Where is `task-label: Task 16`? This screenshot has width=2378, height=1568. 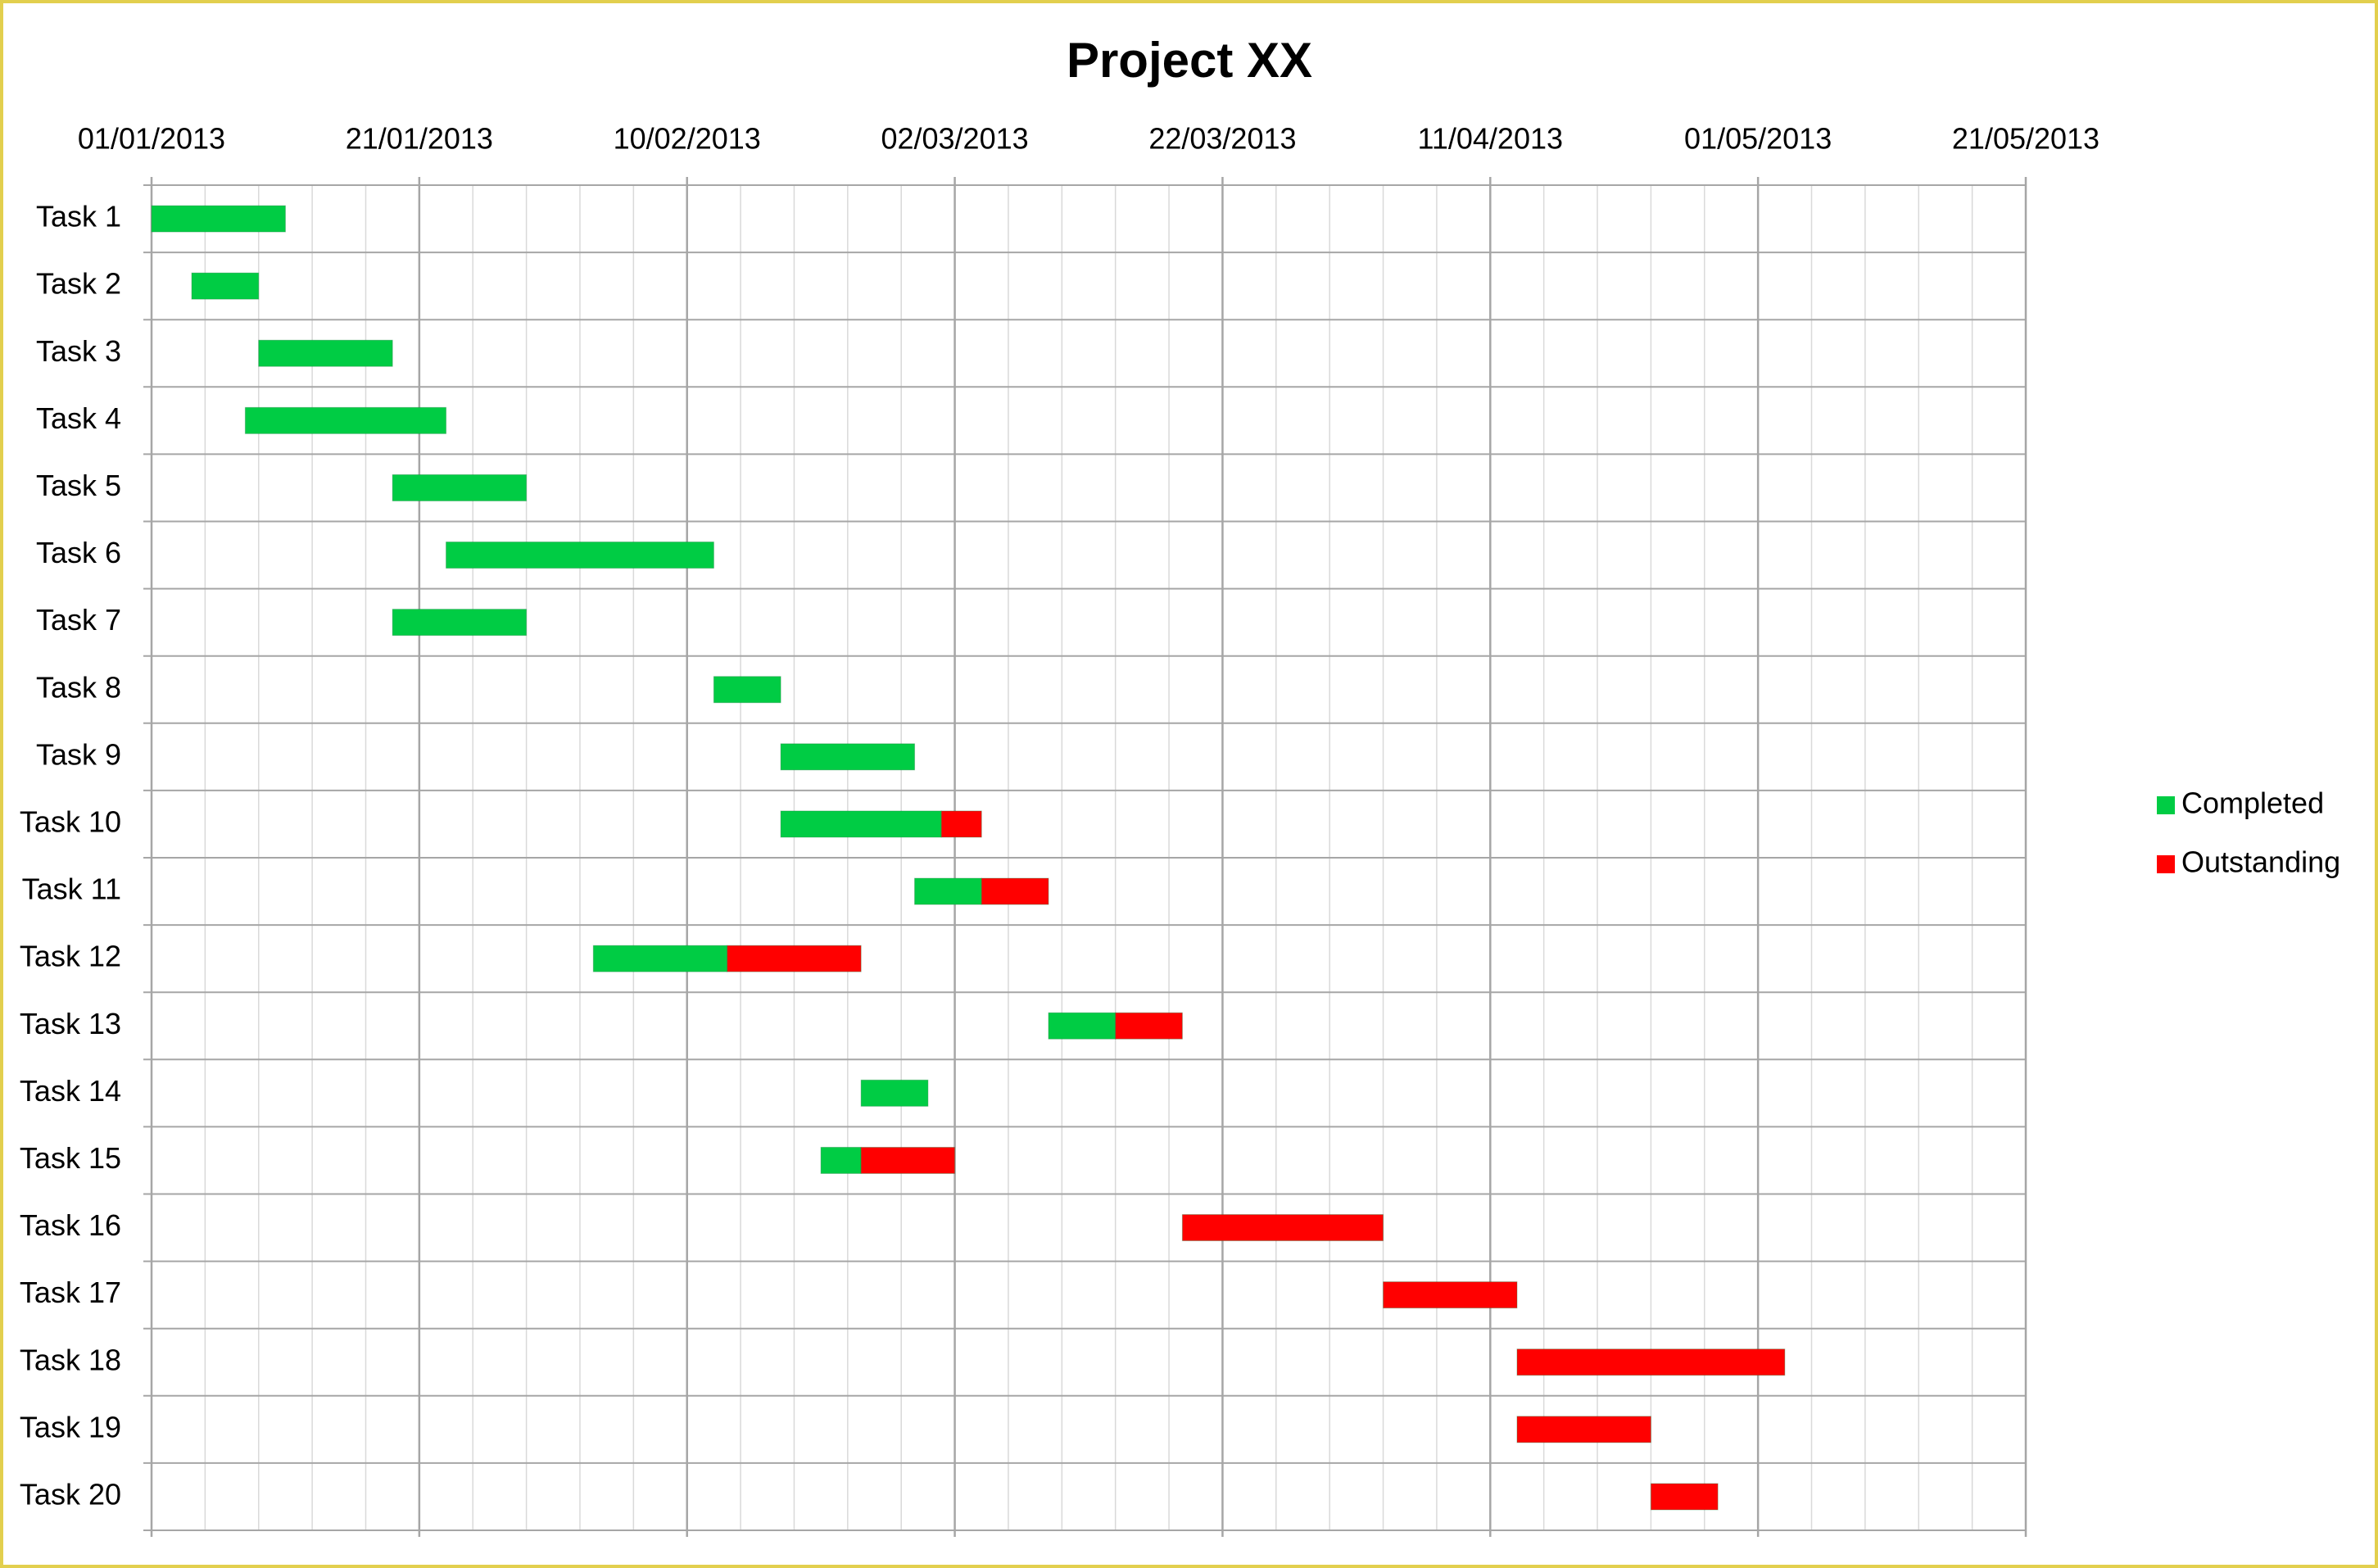 task-label: Task 16 is located at coordinates (70, 1225).